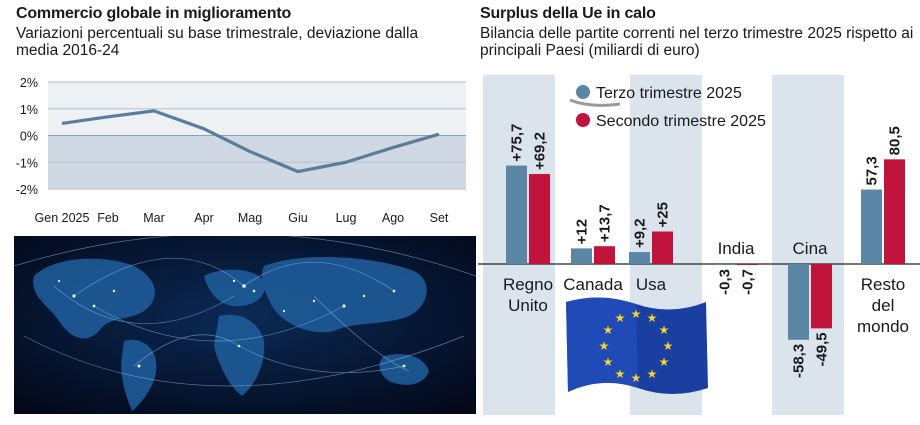  I want to click on line-chart-title: Commercio globale in miglioramento, so click(154, 13).